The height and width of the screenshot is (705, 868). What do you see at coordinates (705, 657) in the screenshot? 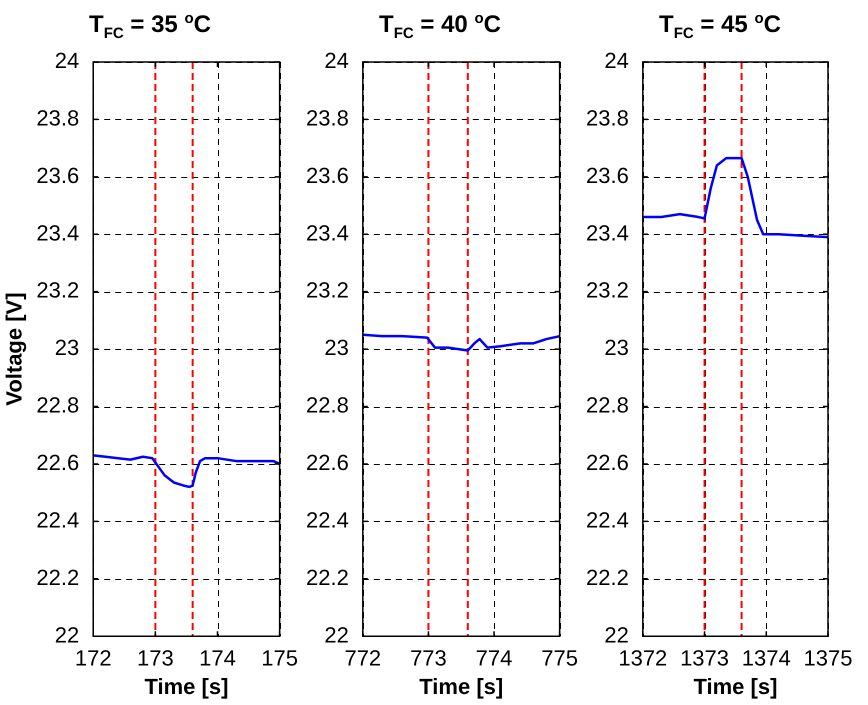
I see `x-tick-label: 1373` at bounding box center [705, 657].